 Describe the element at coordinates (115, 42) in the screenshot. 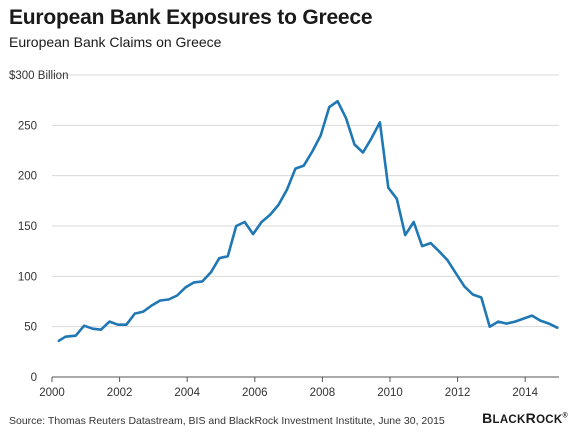

I see `chart-subtitle: European Bank Claims on Greece` at that location.